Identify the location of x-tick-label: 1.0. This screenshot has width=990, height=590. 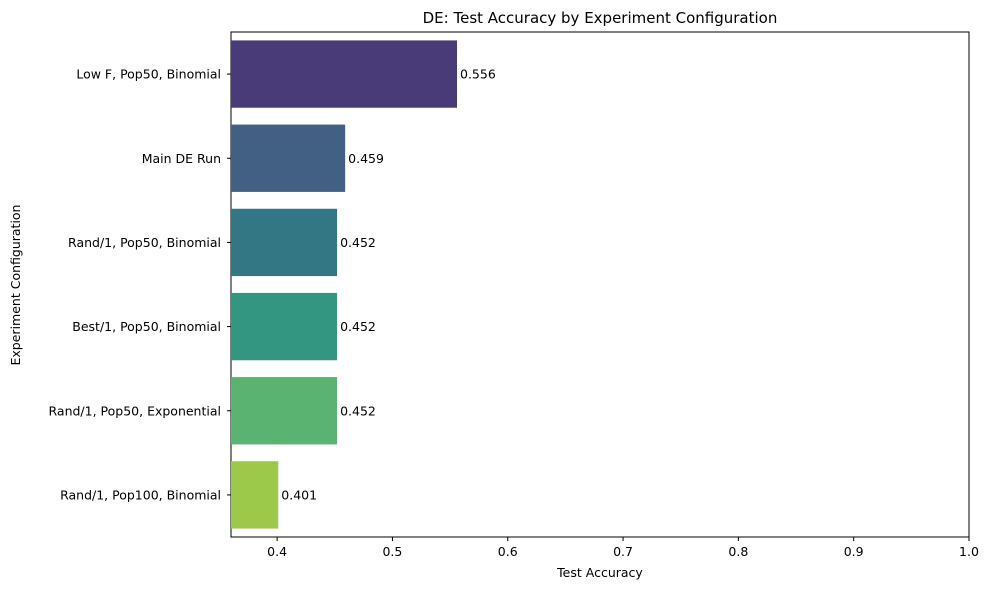
(969, 551).